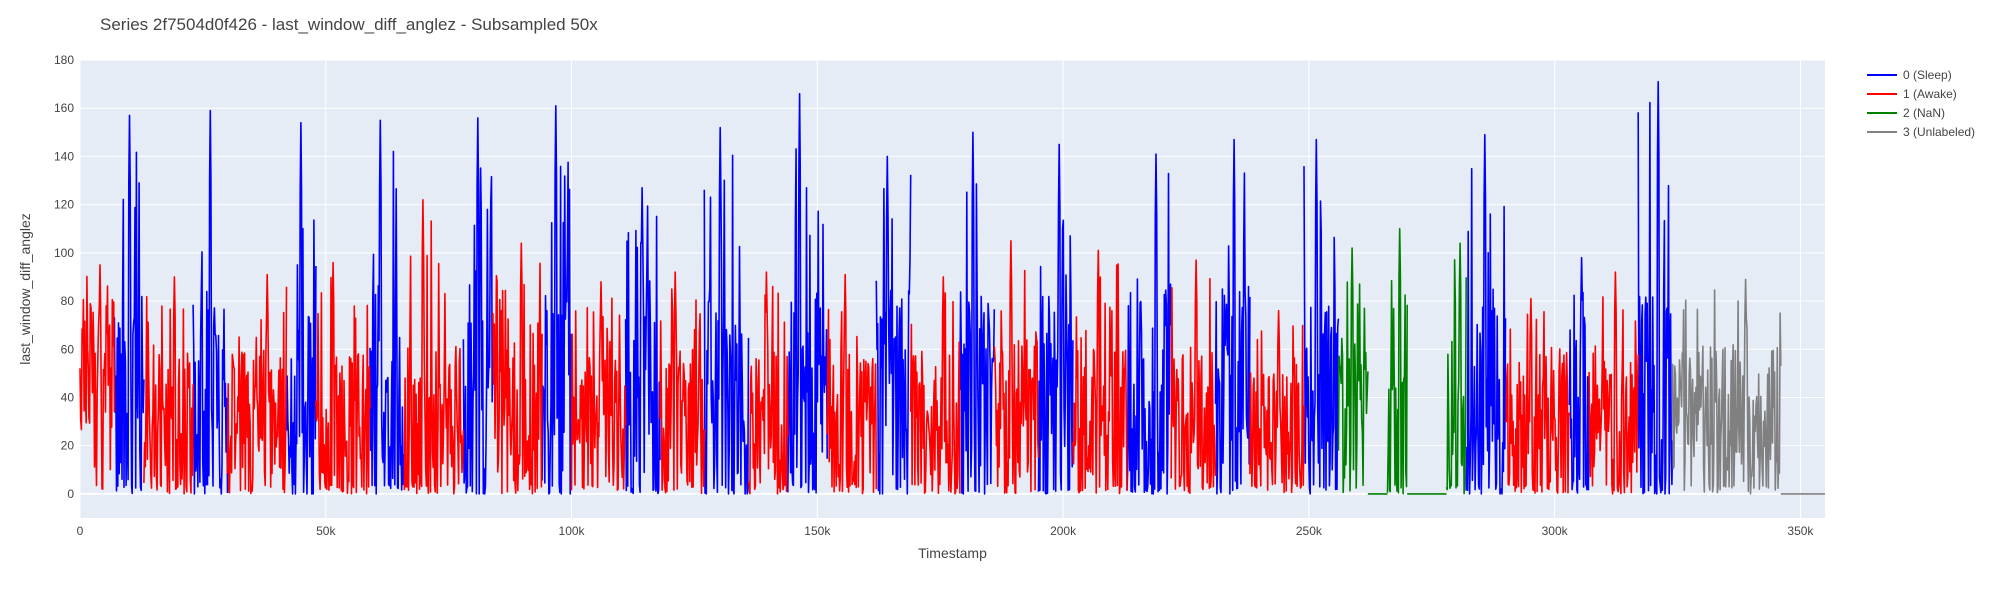 This screenshot has height=600, width=2000. I want to click on x-tick-label: 200k, so click(1063, 531).